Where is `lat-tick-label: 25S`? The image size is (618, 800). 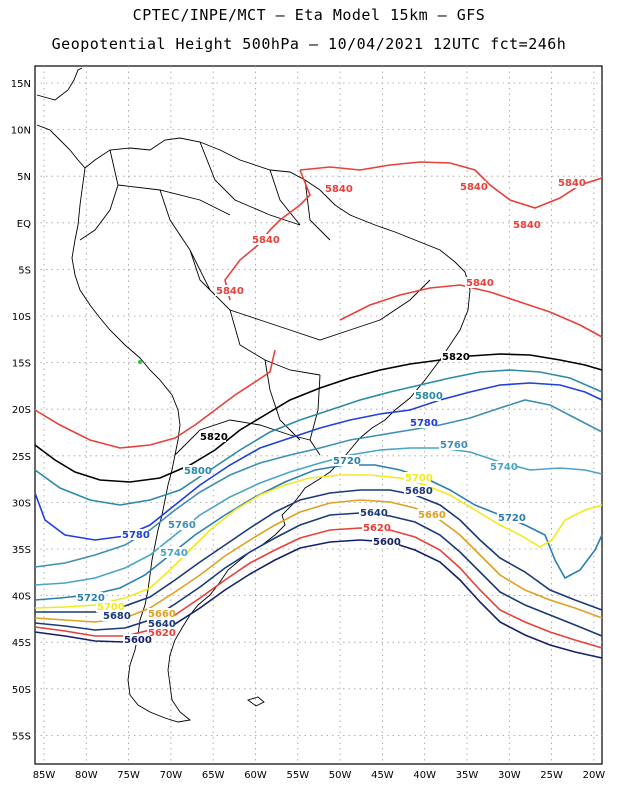 lat-tick-label: 25S is located at coordinates (21, 457).